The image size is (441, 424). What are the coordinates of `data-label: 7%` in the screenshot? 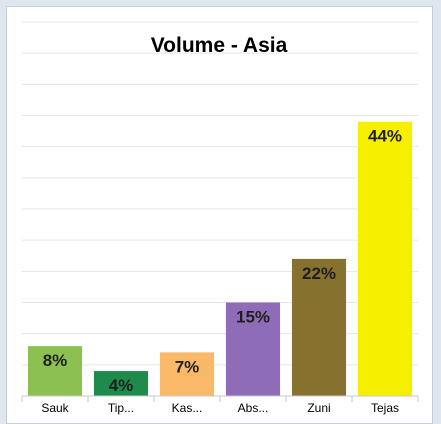 It's located at (187, 366).